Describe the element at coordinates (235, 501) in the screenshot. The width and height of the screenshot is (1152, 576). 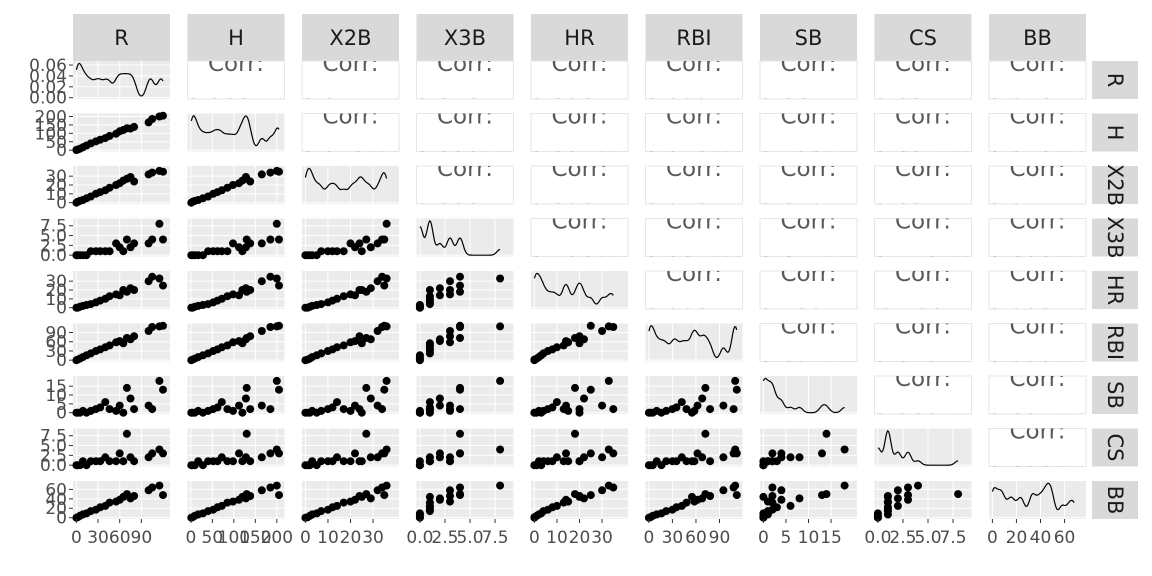
I see `panel-BB-H` at that location.